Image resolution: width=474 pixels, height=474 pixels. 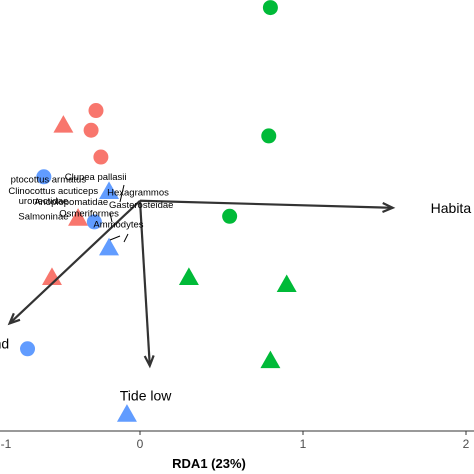 What do you see at coordinates (138, 192) in the screenshot?
I see `species-label-3: Hexagrammos` at bounding box center [138, 192].